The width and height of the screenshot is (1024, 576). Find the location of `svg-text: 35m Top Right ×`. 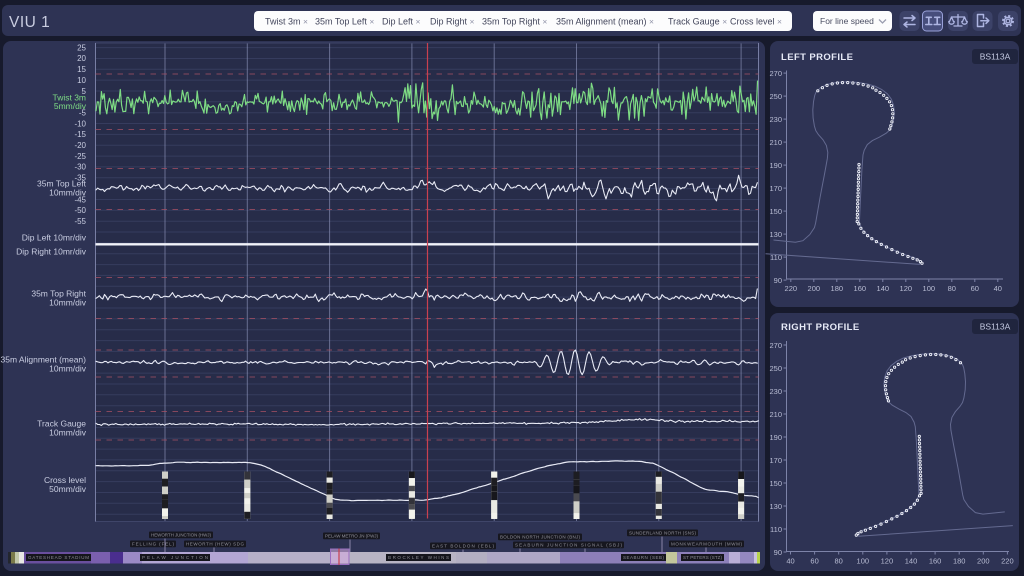

svg-text: 35m Top Right × is located at coordinates (514, 22).